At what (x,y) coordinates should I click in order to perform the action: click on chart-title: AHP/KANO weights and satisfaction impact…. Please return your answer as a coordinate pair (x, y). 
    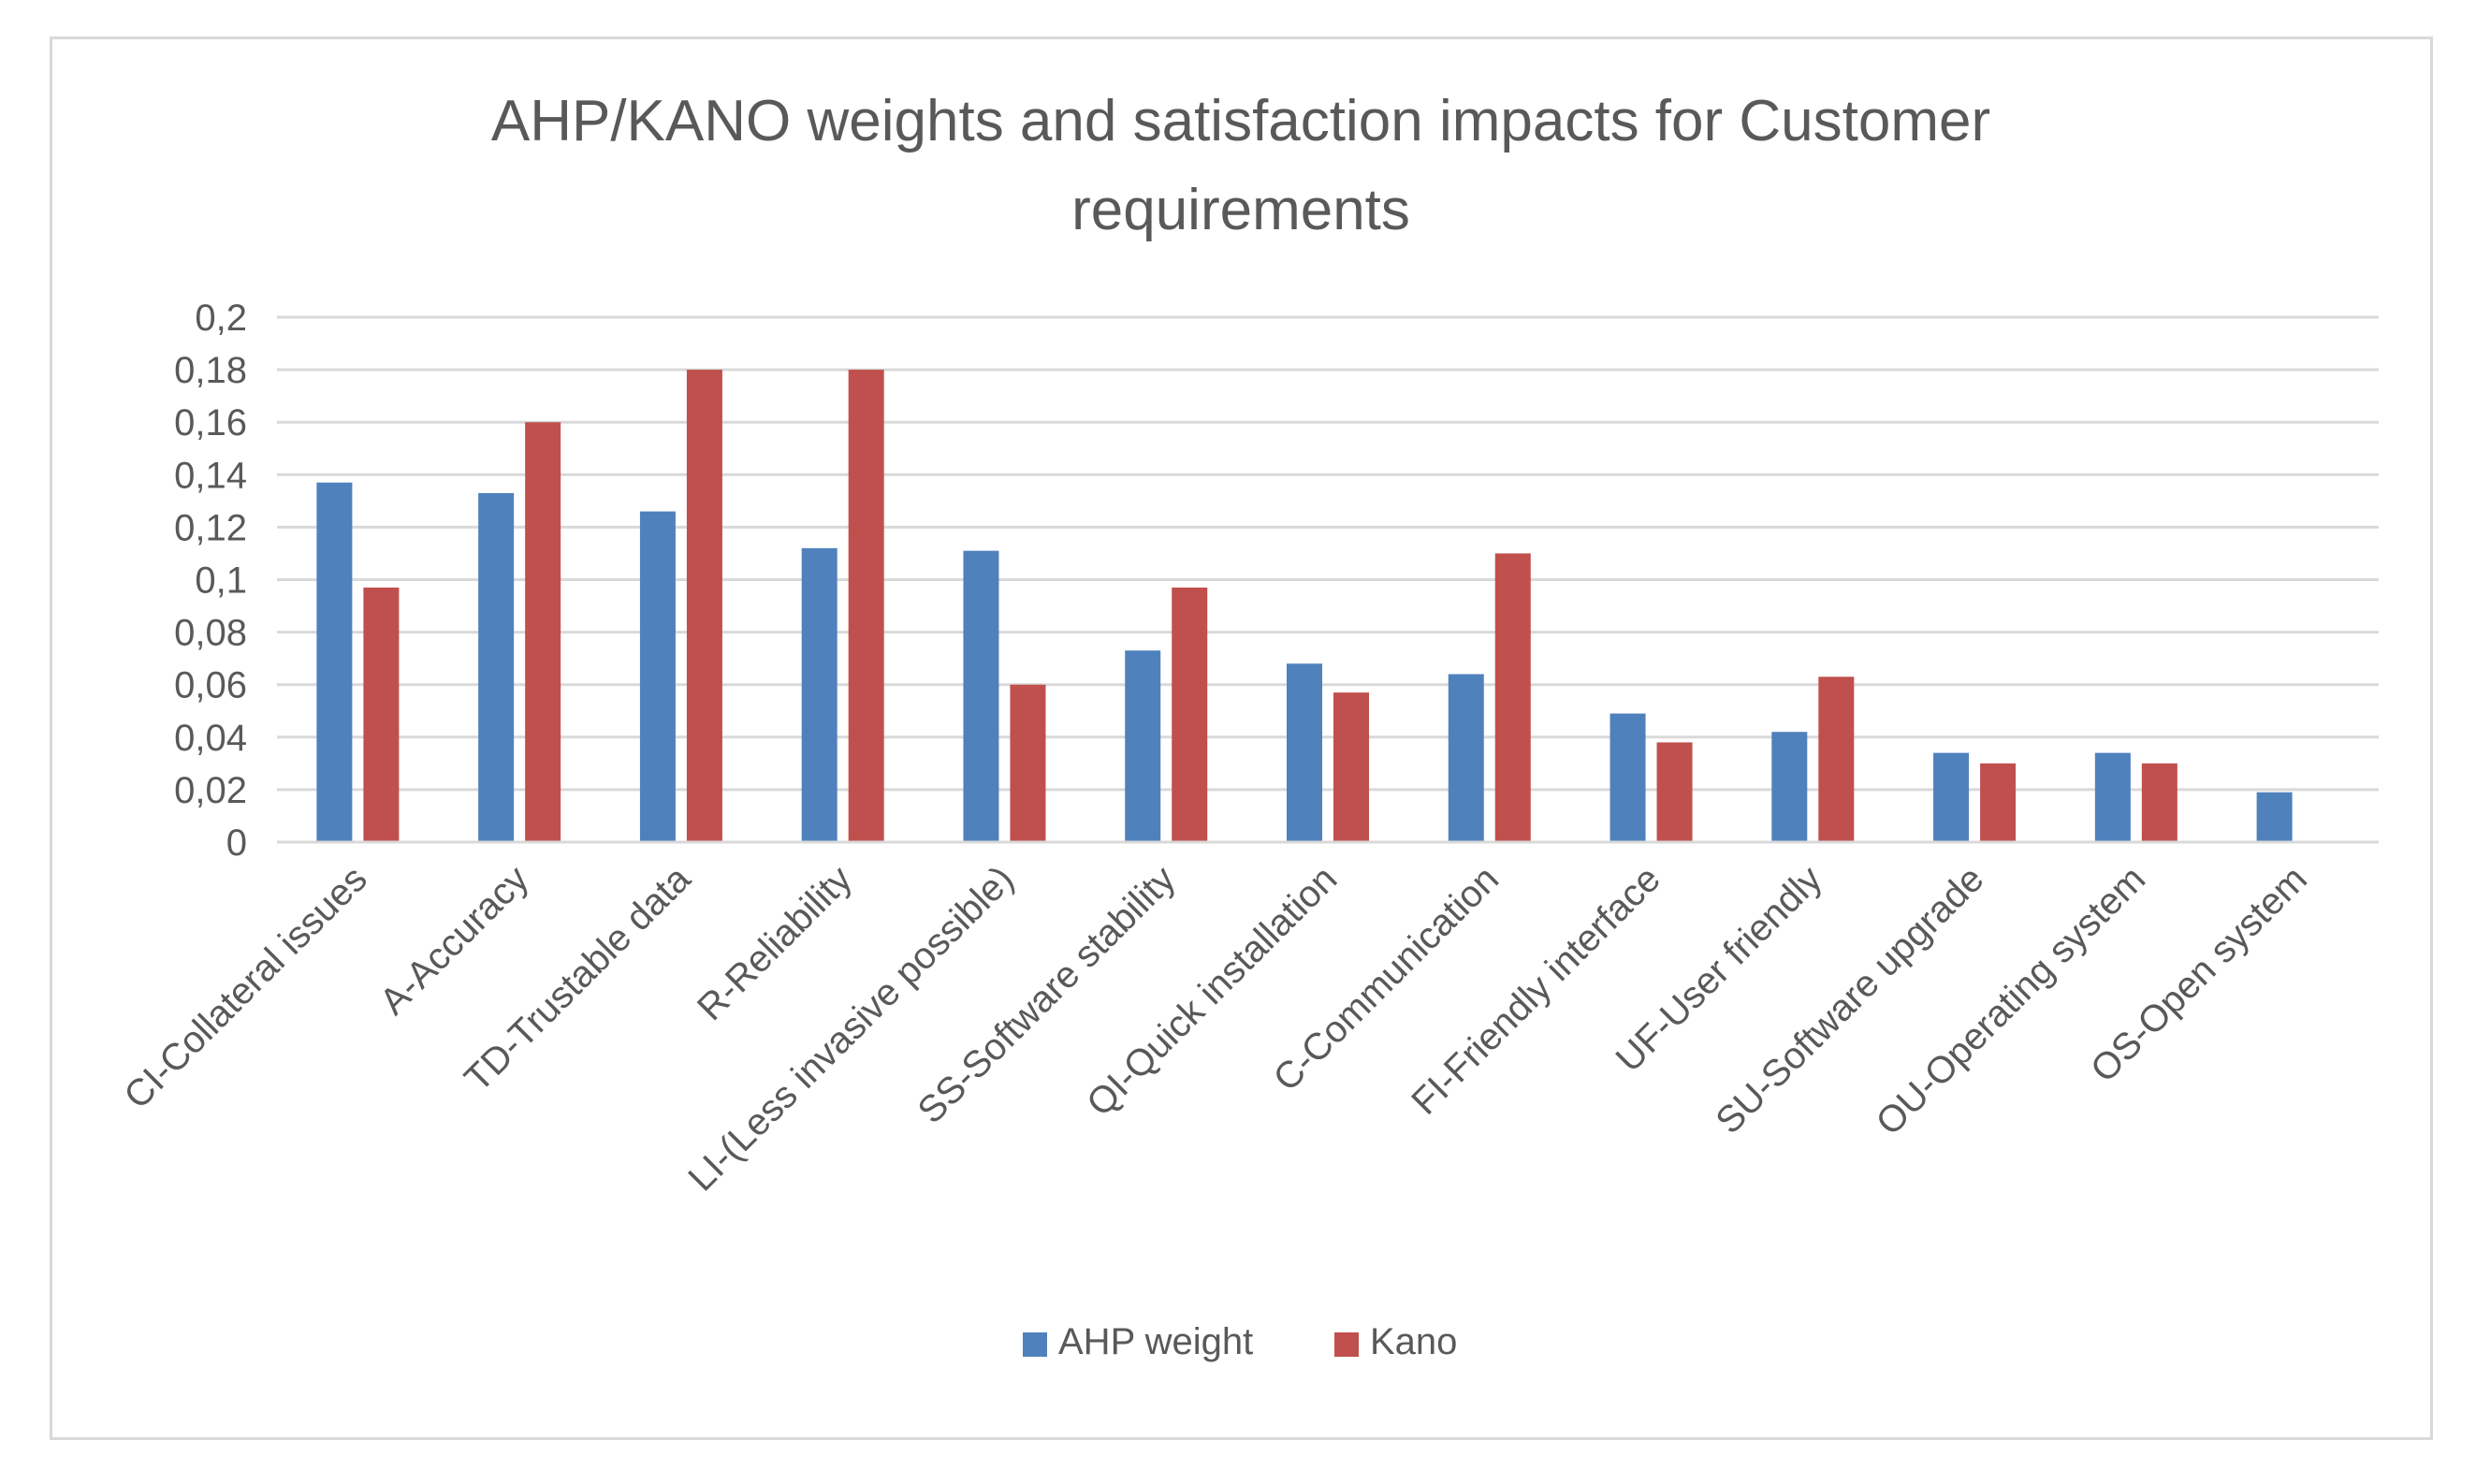
    Looking at the image, I should click on (1240, 165).